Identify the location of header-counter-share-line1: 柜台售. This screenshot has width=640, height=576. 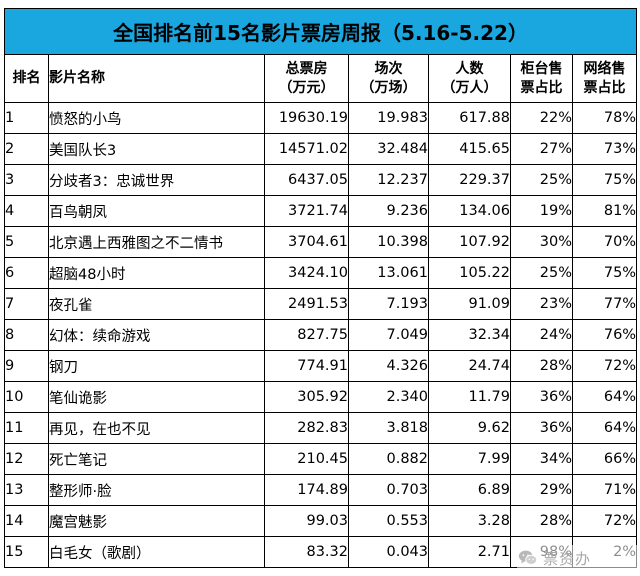
(541, 68).